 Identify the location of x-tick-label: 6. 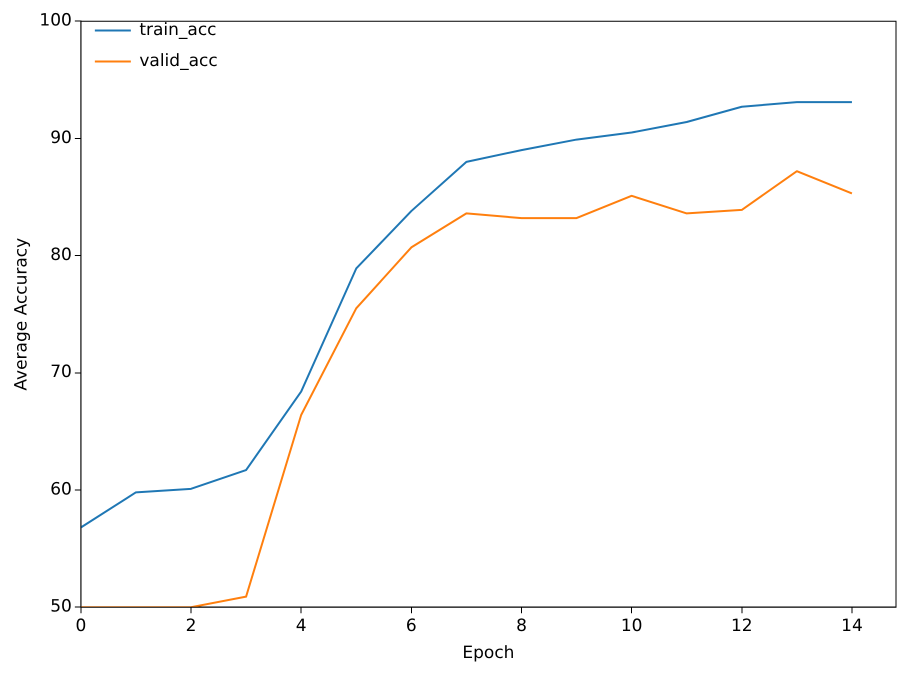
(411, 626).